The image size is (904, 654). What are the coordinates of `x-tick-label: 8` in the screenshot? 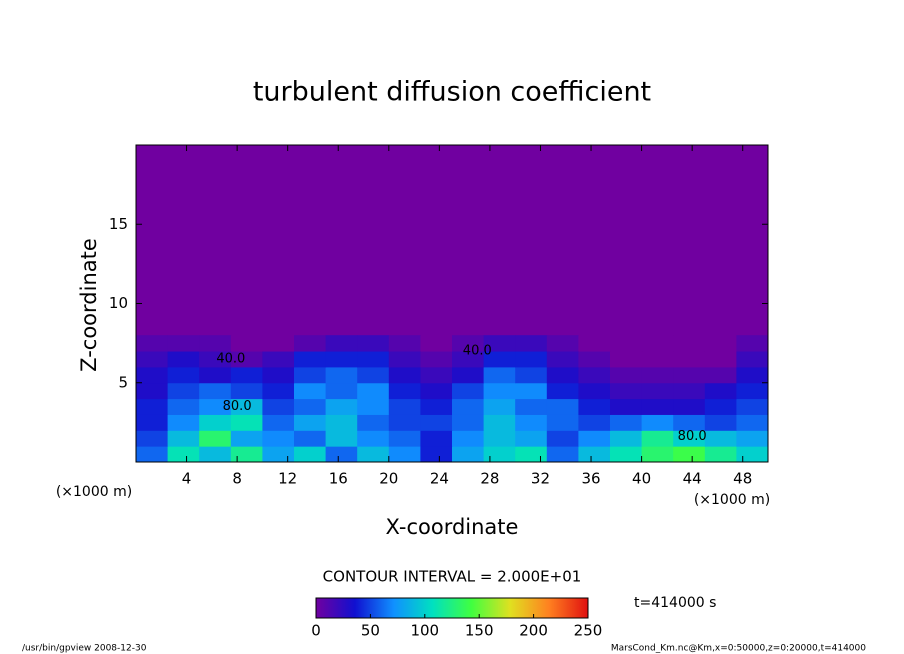 It's located at (237, 479).